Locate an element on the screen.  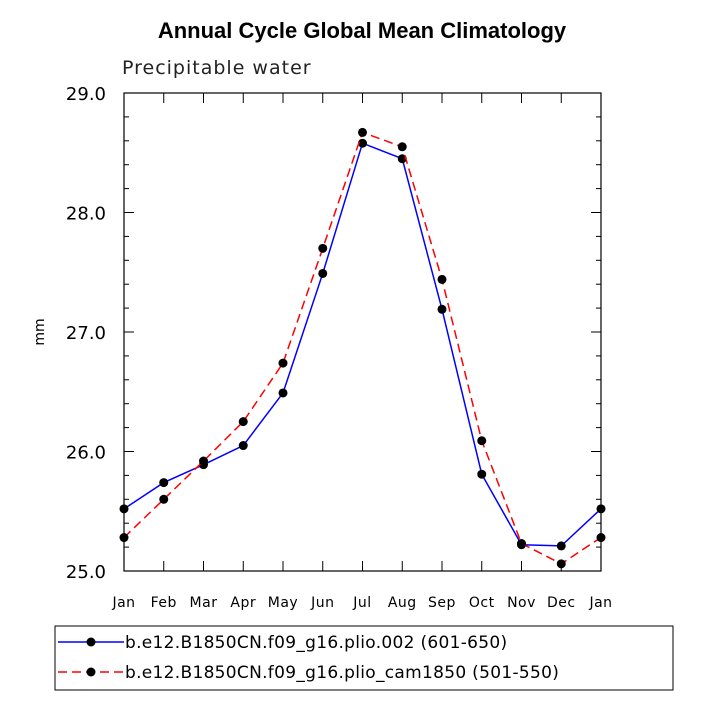
y-tick-label: 25.0 is located at coordinates (86, 572).